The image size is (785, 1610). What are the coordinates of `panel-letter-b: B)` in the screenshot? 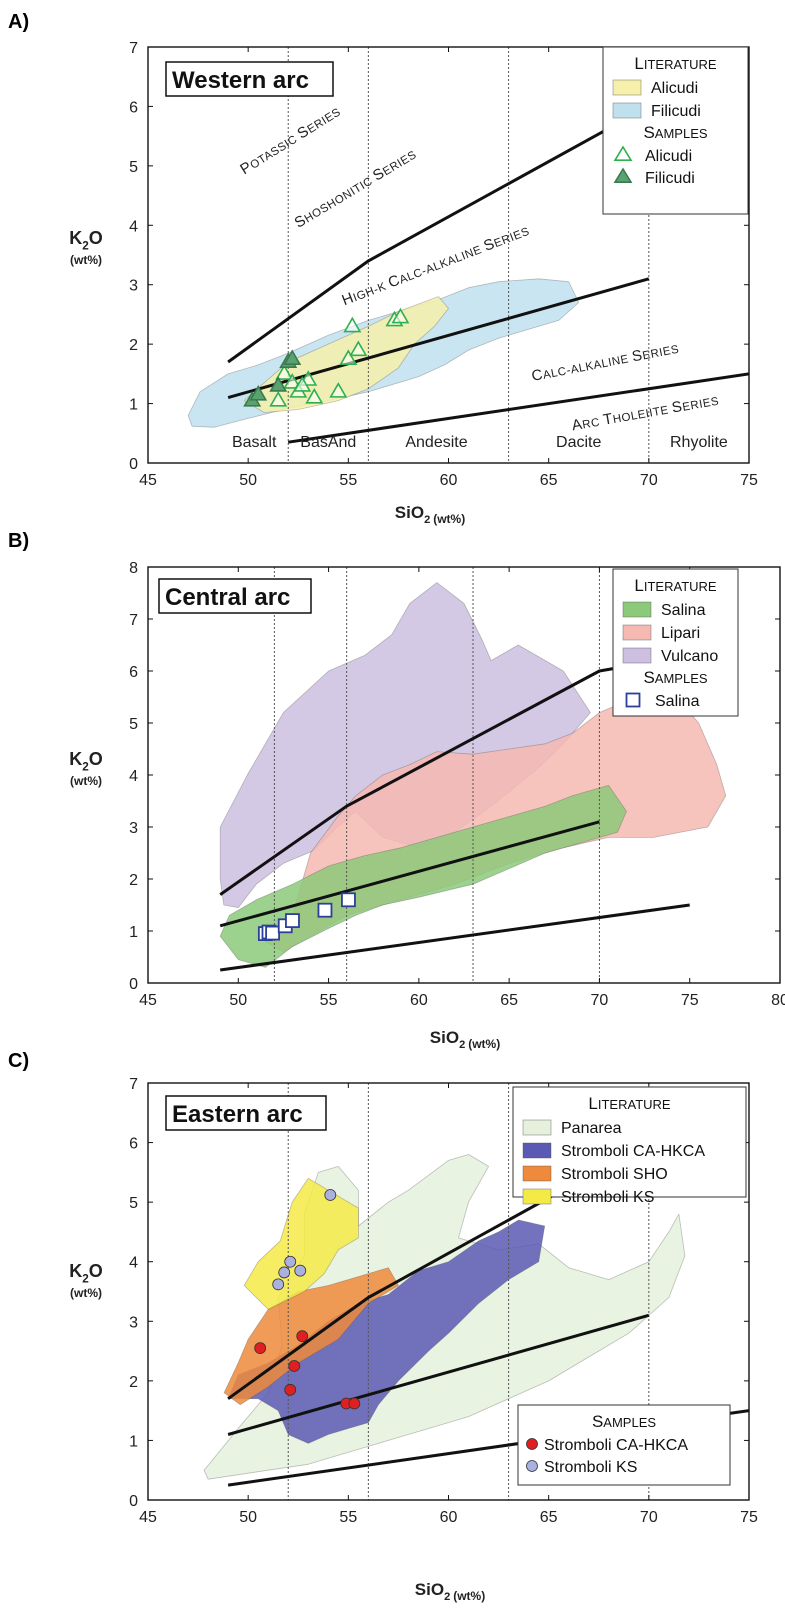 It's located at (18, 541).